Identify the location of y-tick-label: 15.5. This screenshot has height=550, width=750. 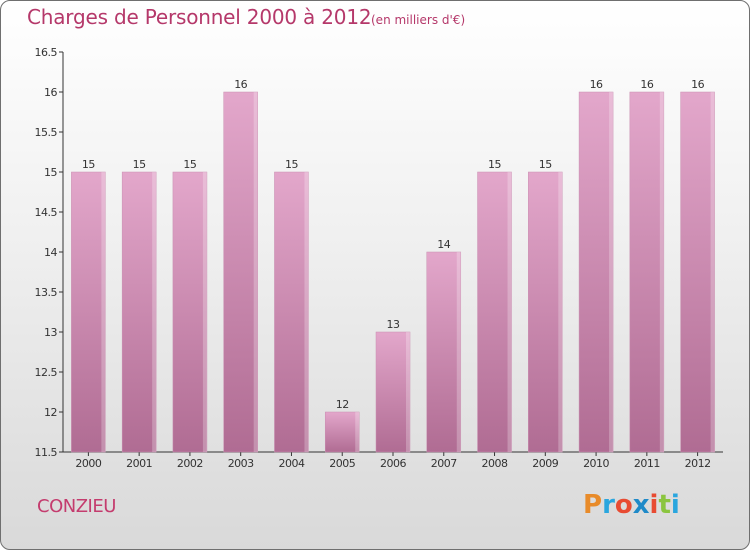
(46, 132).